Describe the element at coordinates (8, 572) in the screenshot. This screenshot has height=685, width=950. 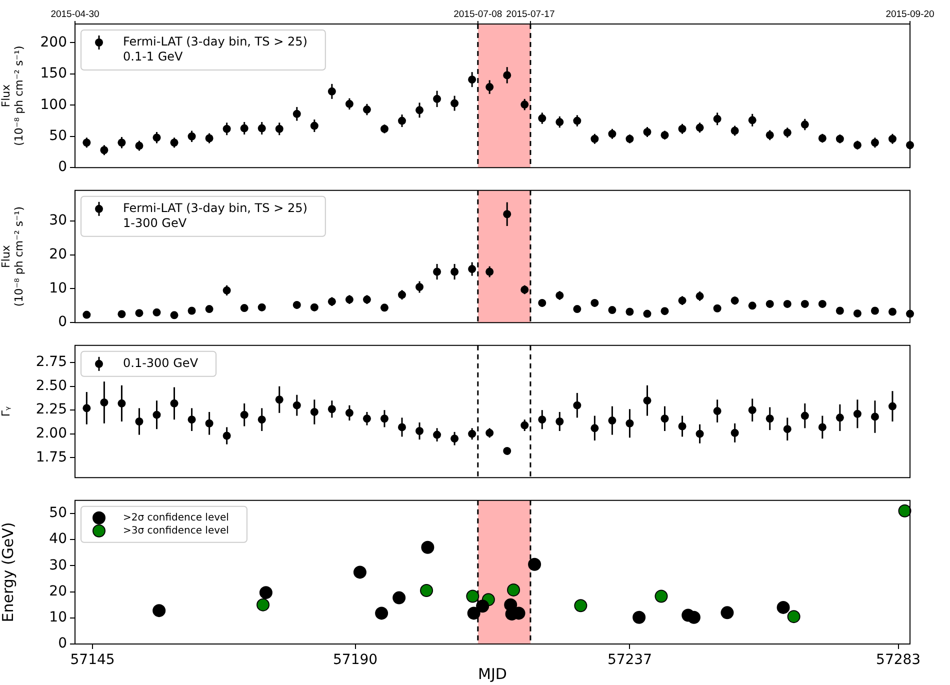
I see `y-axis-title: Energy (GeV)` at that location.